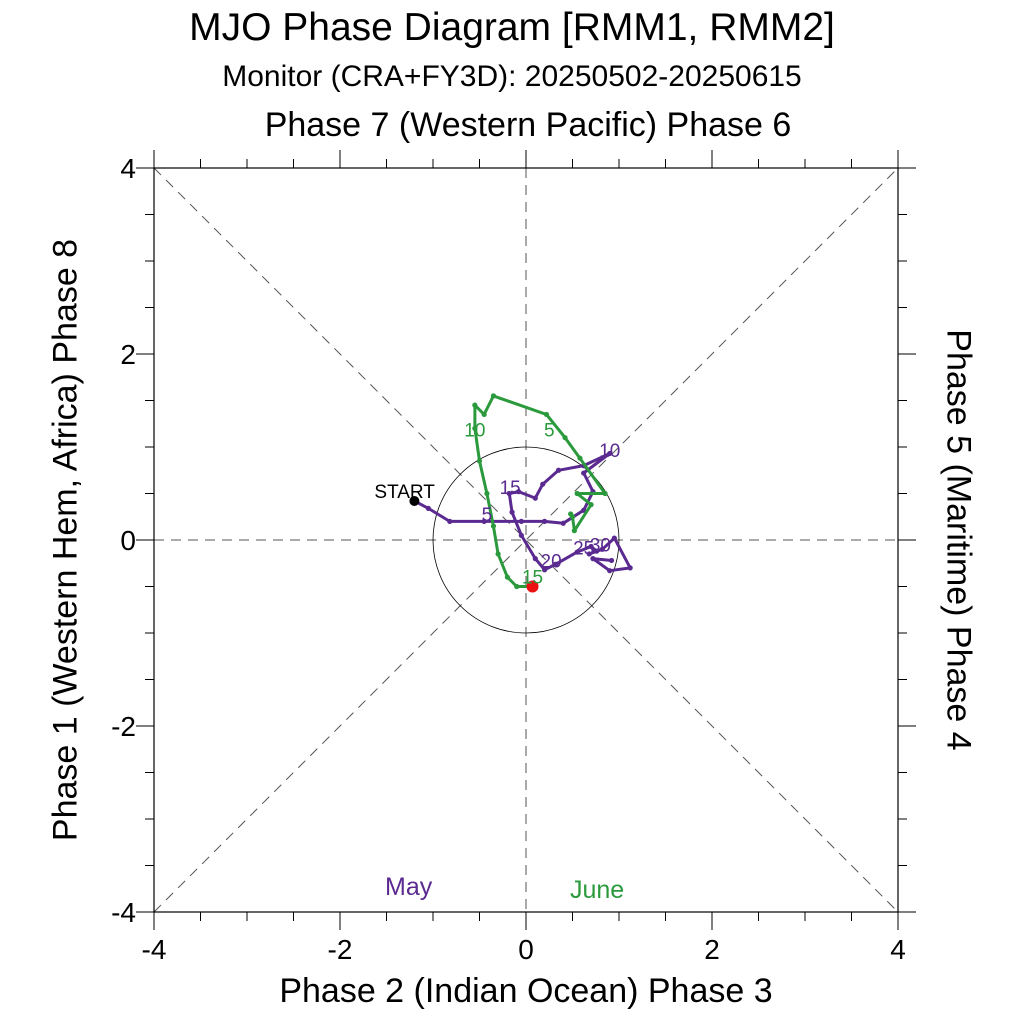  What do you see at coordinates (532, 577) in the screenshot?
I see `day-label-june: 15` at bounding box center [532, 577].